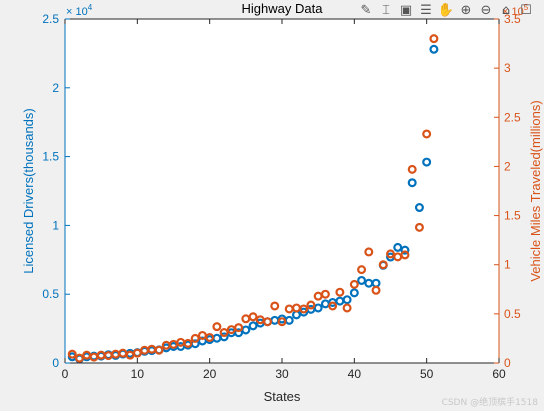  What do you see at coordinates (507, 363) in the screenshot?
I see `right-y-tick-label: 0` at bounding box center [507, 363].